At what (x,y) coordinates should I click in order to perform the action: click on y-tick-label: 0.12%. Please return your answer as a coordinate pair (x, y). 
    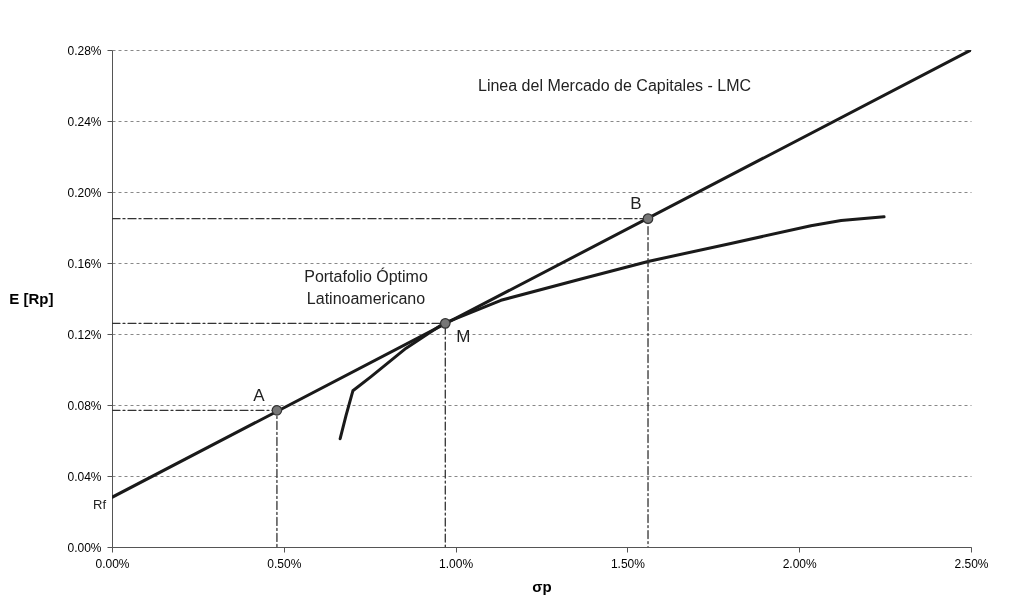
    Looking at the image, I should click on (84, 334).